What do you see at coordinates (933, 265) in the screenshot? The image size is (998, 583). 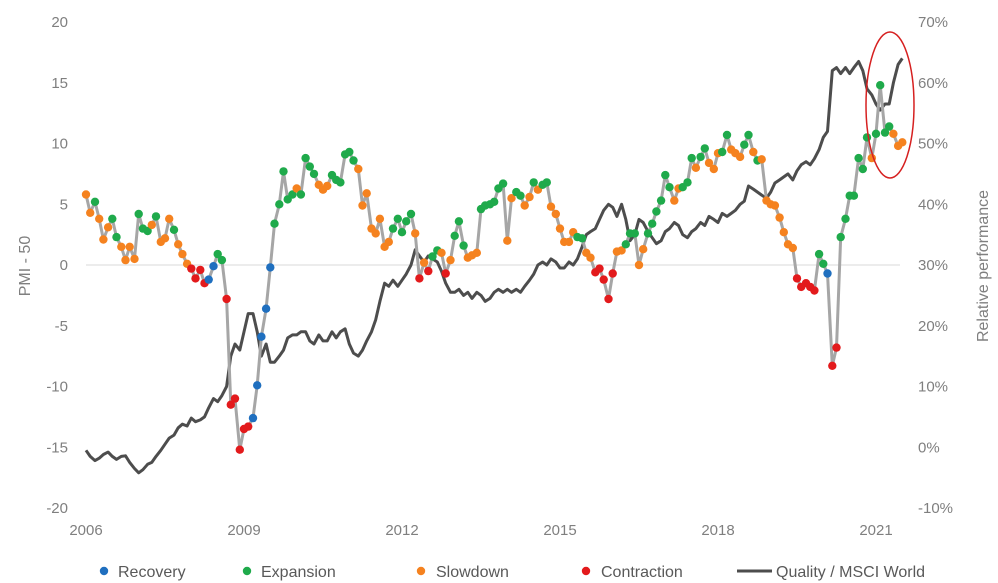 I see `right-y-tick-label: 30%` at bounding box center [933, 265].